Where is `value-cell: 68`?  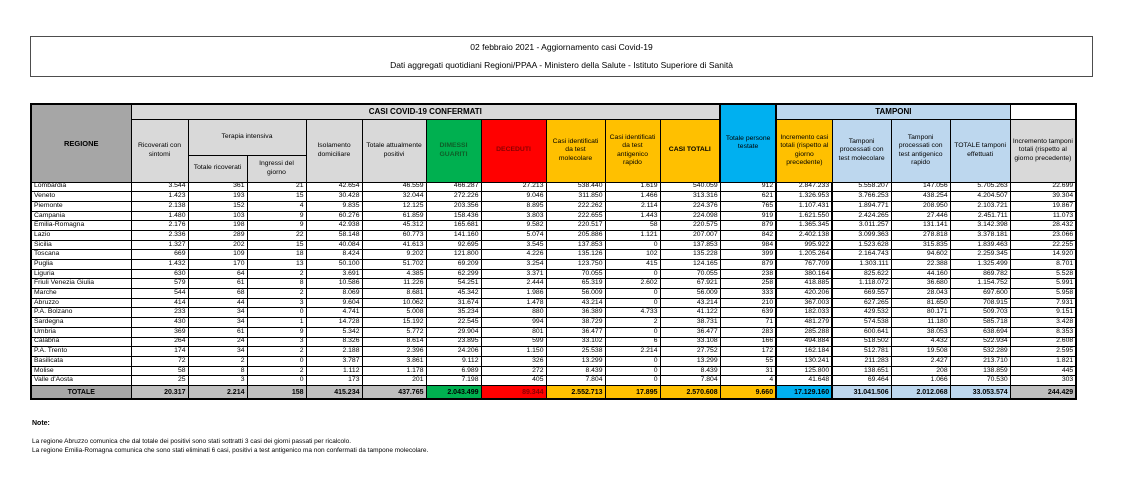
value-cell: 68 is located at coordinates (217, 293).